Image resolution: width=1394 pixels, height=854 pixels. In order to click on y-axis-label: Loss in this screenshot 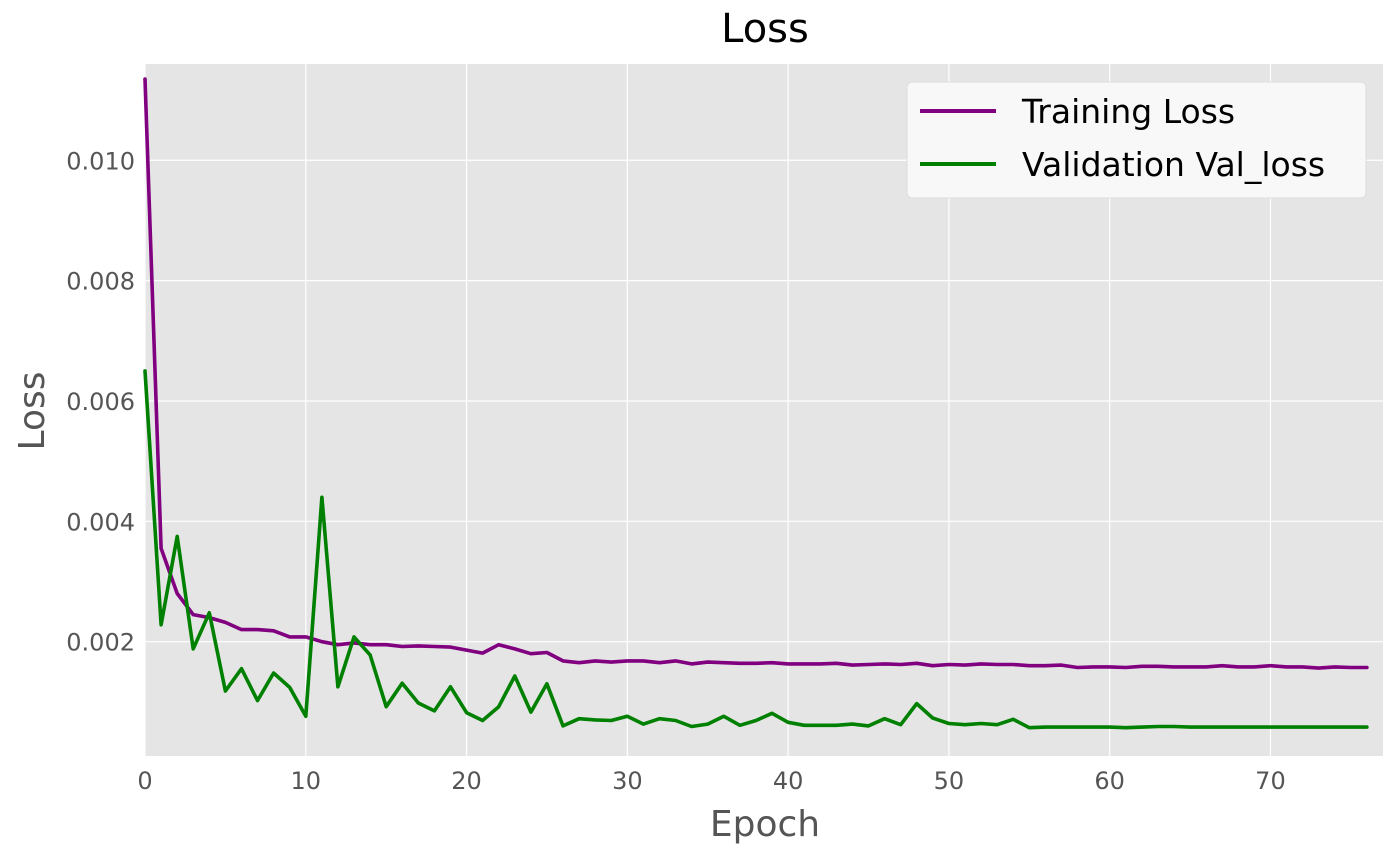, I will do `click(32, 411)`.